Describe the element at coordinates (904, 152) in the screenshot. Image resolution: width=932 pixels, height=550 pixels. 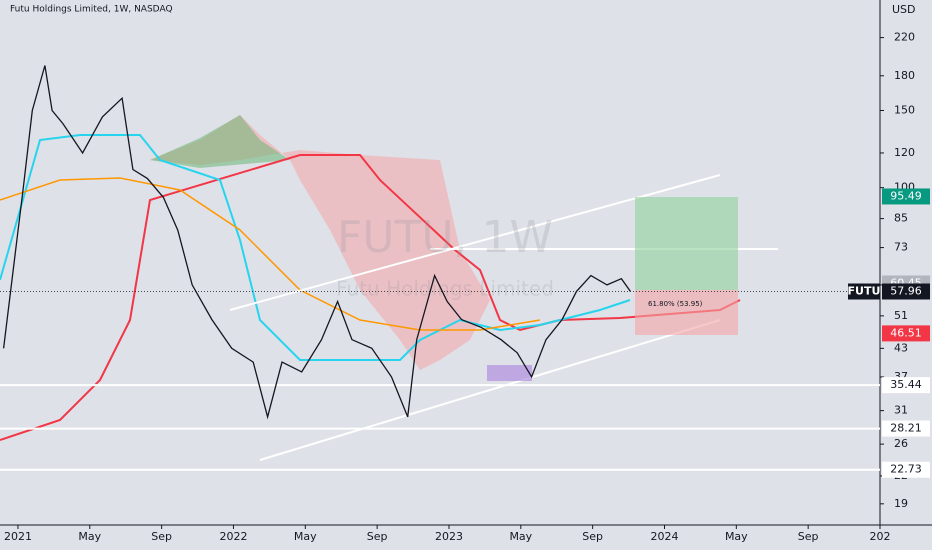
I see `y-tick-label: 120` at that location.